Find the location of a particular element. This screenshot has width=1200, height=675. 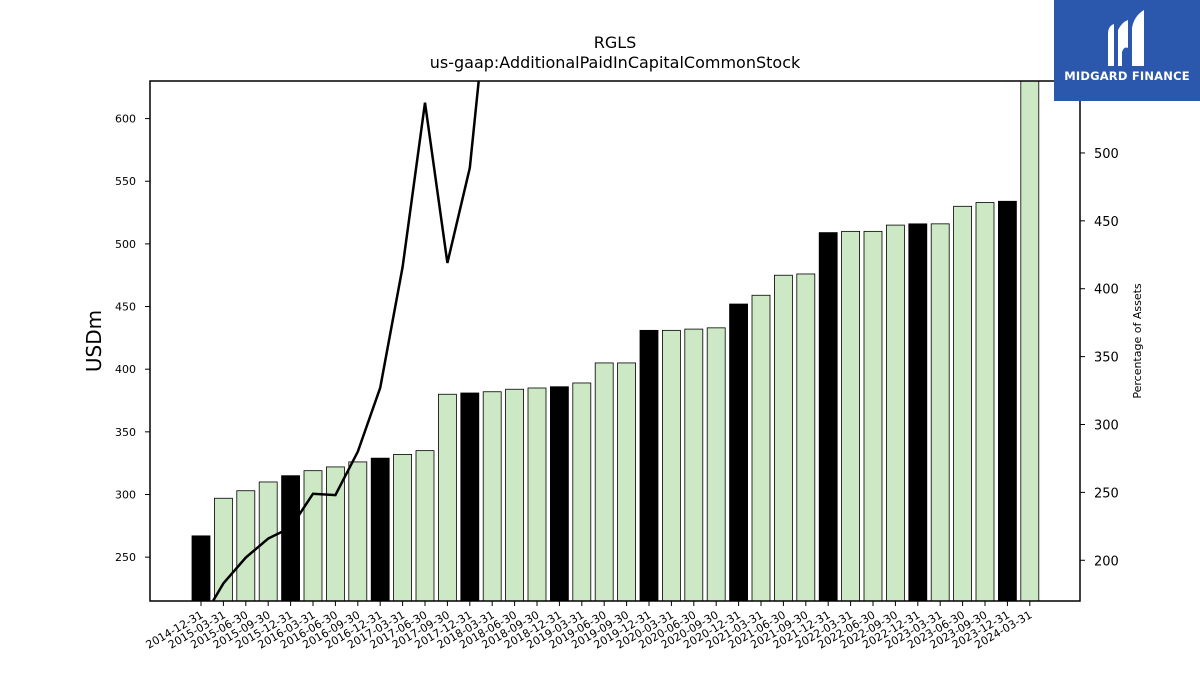

midgard-logo-icon is located at coordinates (1126, 38).